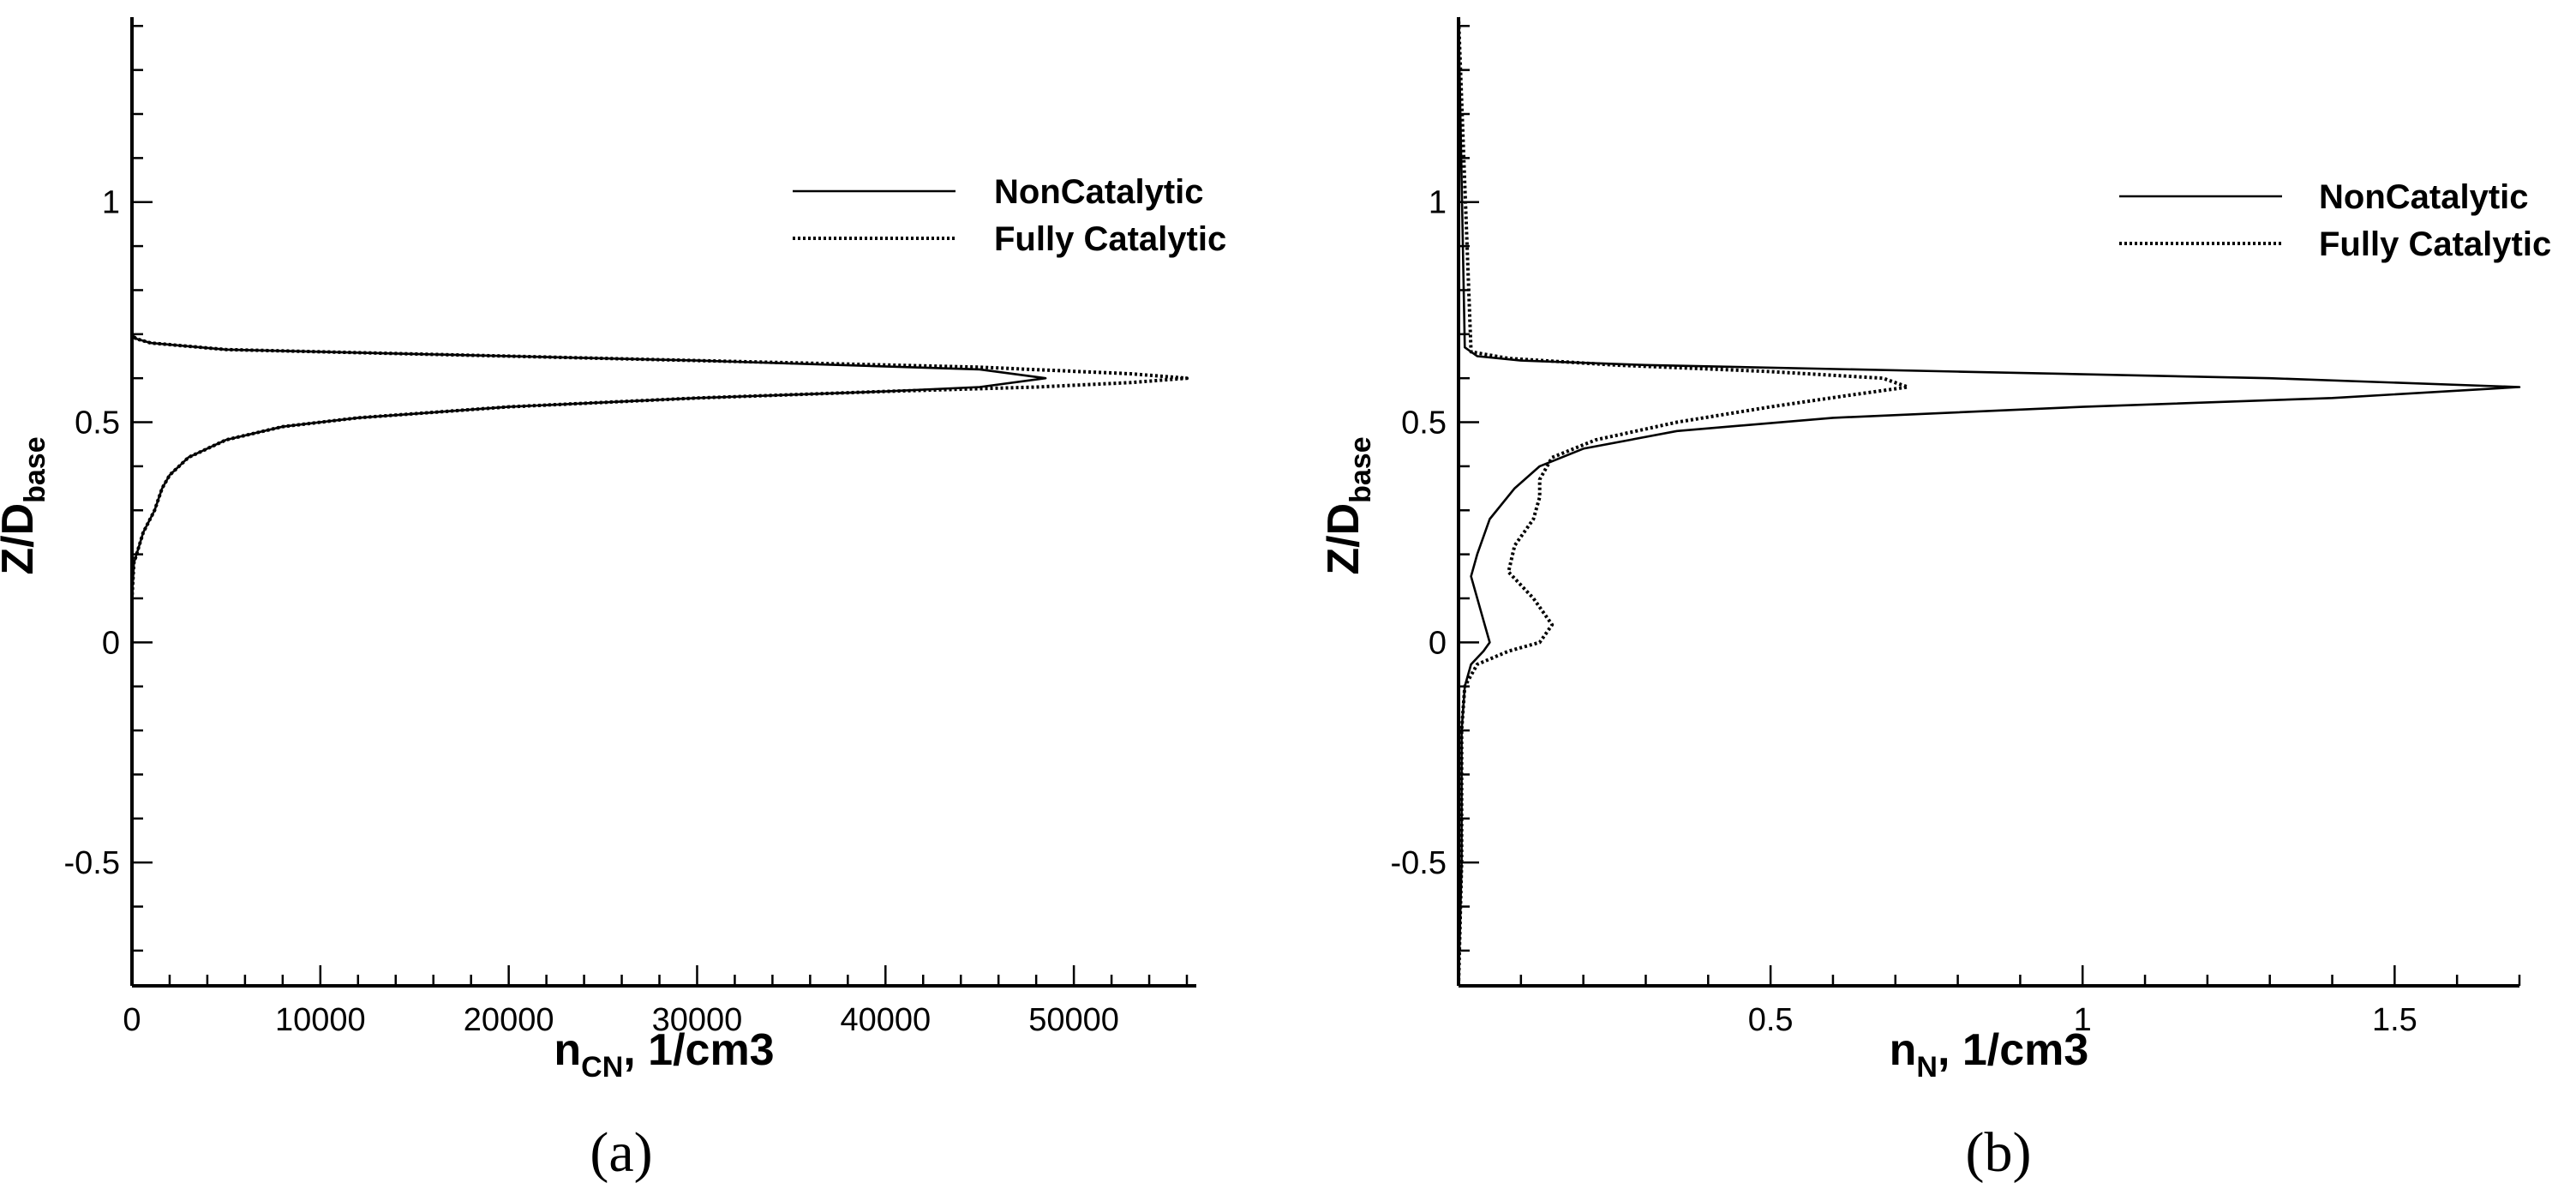 The width and height of the screenshot is (2576, 1195). Describe the element at coordinates (1683, 502) in the screenshot. I see `series-line-fully-catalytic` at that location.